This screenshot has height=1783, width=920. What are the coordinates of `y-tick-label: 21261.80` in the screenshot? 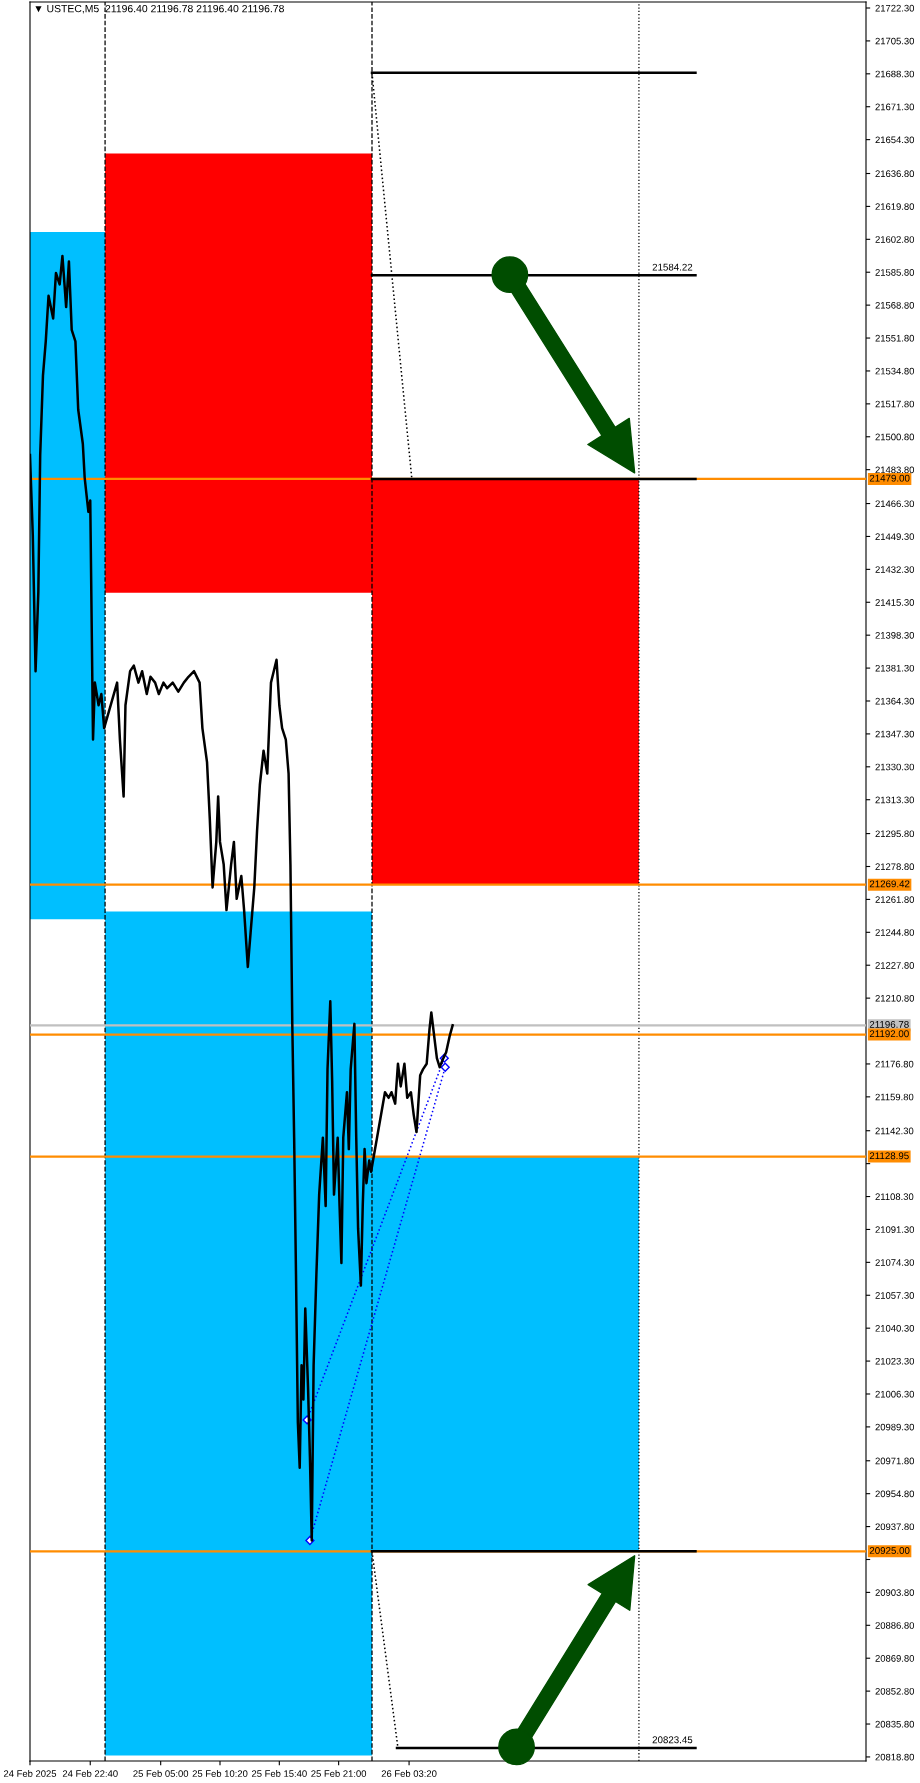 It's located at (895, 899).